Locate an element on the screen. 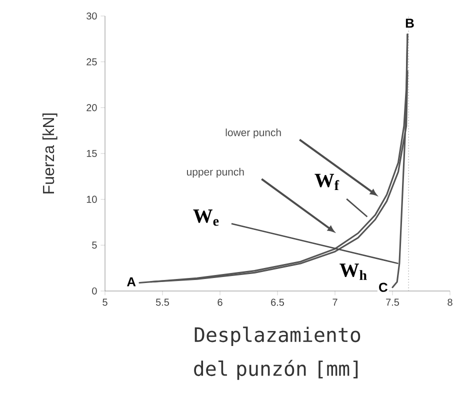  y-tick-label: 0 is located at coordinates (94, 291).